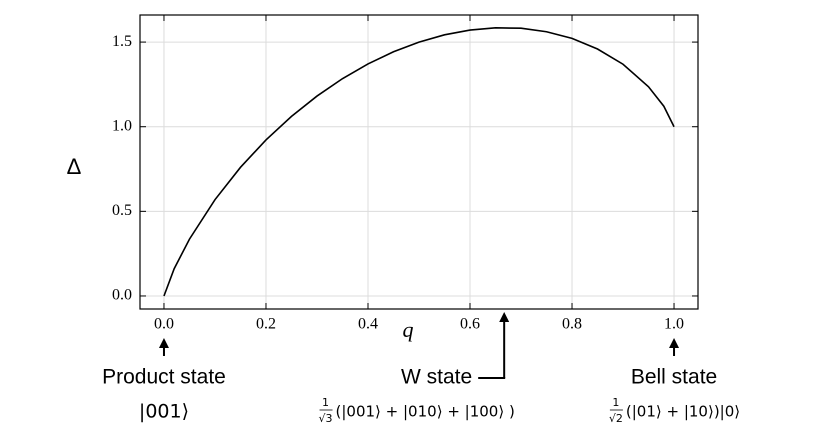 This screenshot has height=444, width=830. Describe the element at coordinates (122, 41) in the screenshot. I see `y-tick-label: 1.5` at that location.